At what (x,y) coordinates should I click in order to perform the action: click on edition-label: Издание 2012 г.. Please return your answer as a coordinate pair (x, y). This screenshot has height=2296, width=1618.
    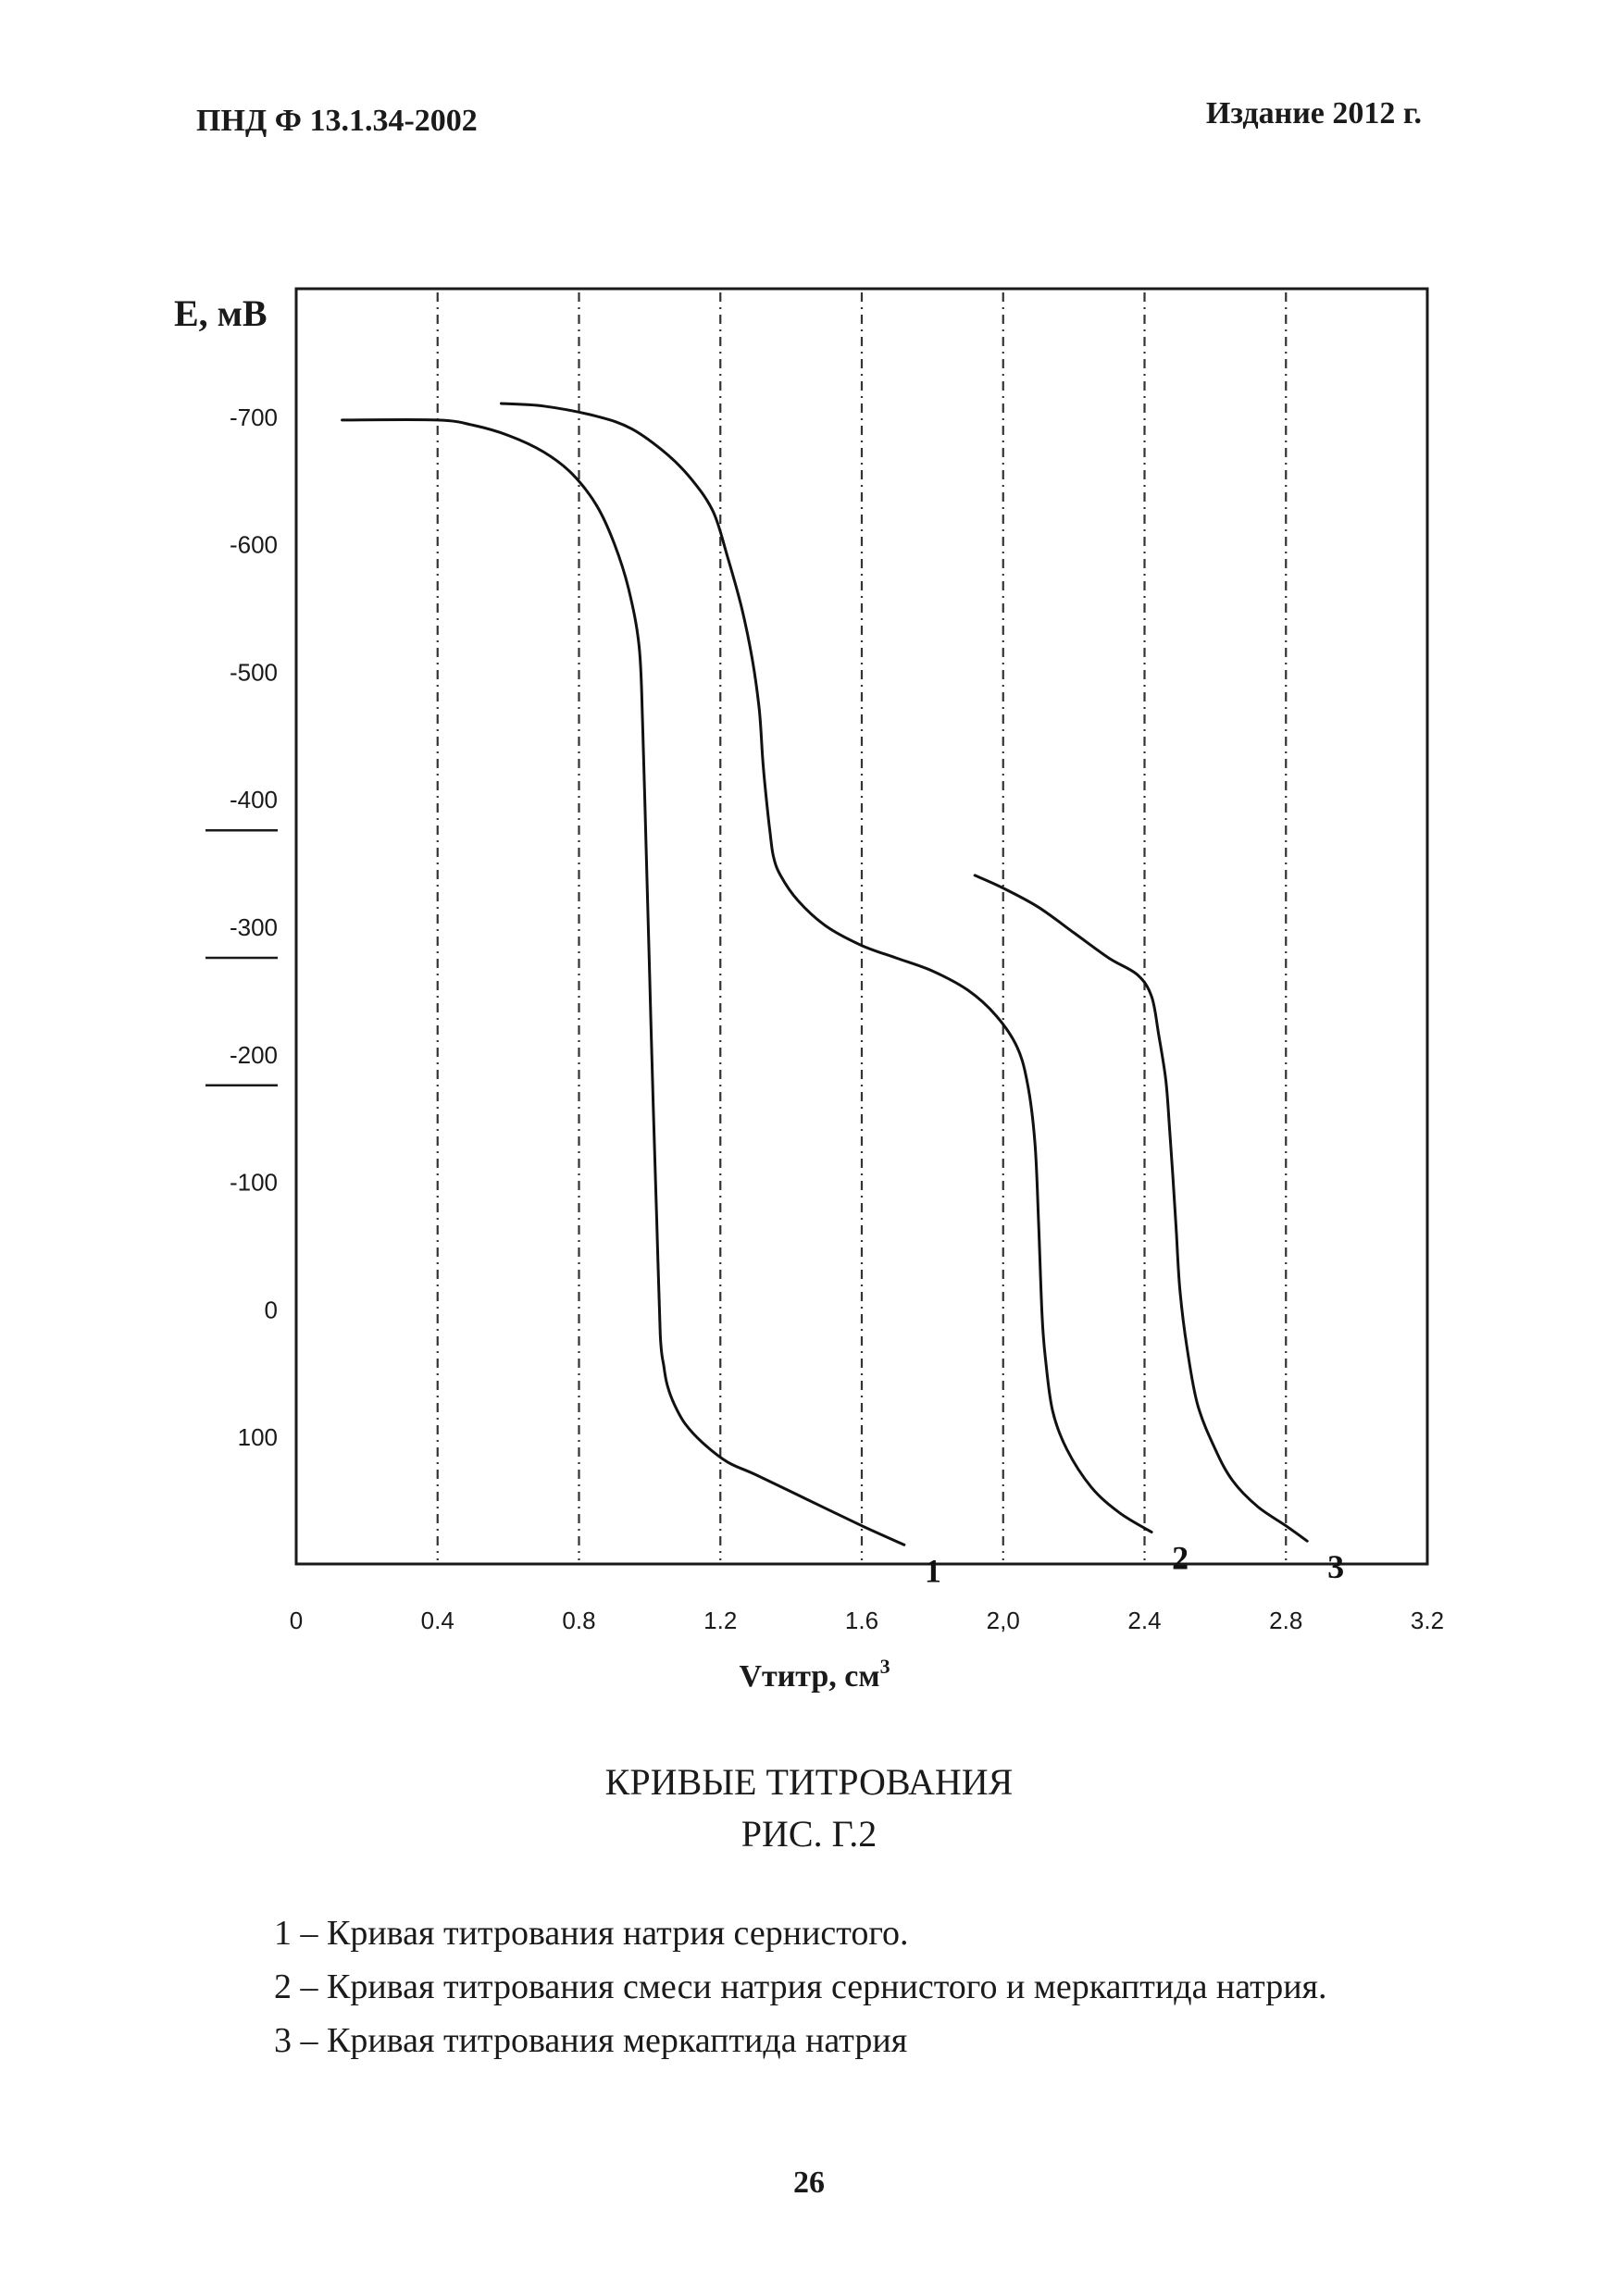
    Looking at the image, I should click on (1313, 113).